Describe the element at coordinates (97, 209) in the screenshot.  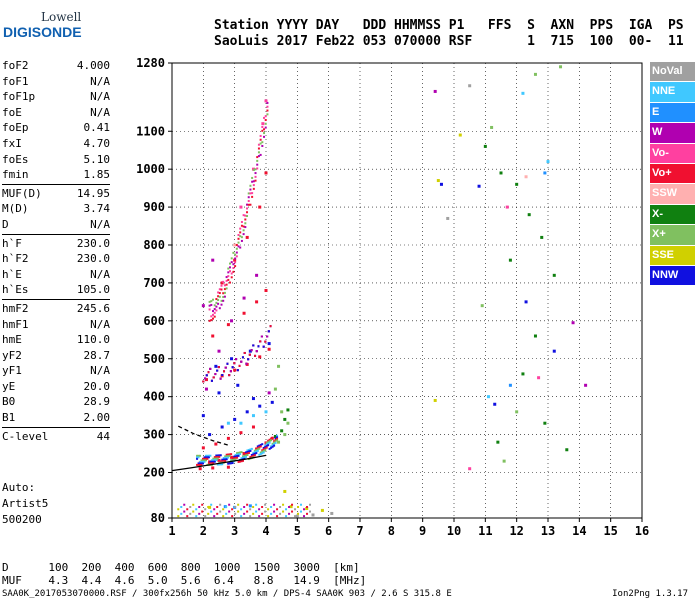
I see `param-value: 3.74` at that location.